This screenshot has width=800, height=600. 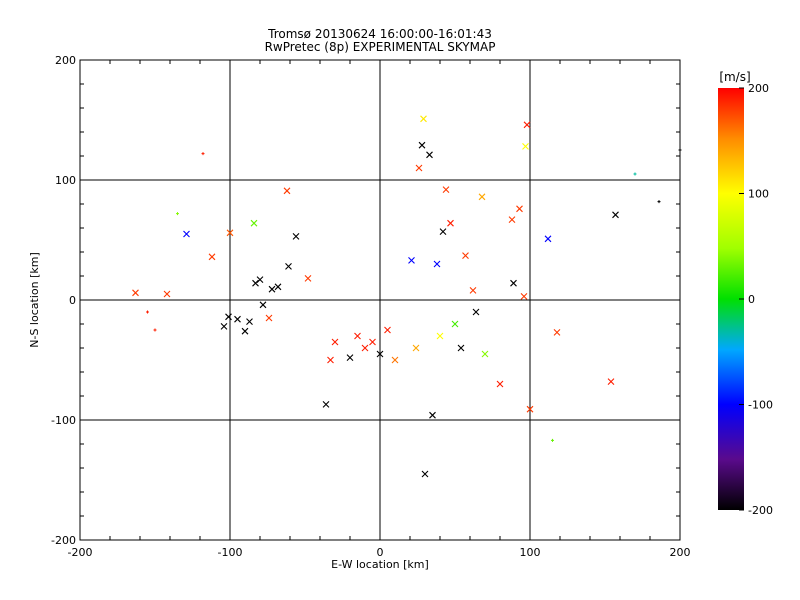 I want to click on colorbar-tick-label: -200, so click(x=760, y=510).